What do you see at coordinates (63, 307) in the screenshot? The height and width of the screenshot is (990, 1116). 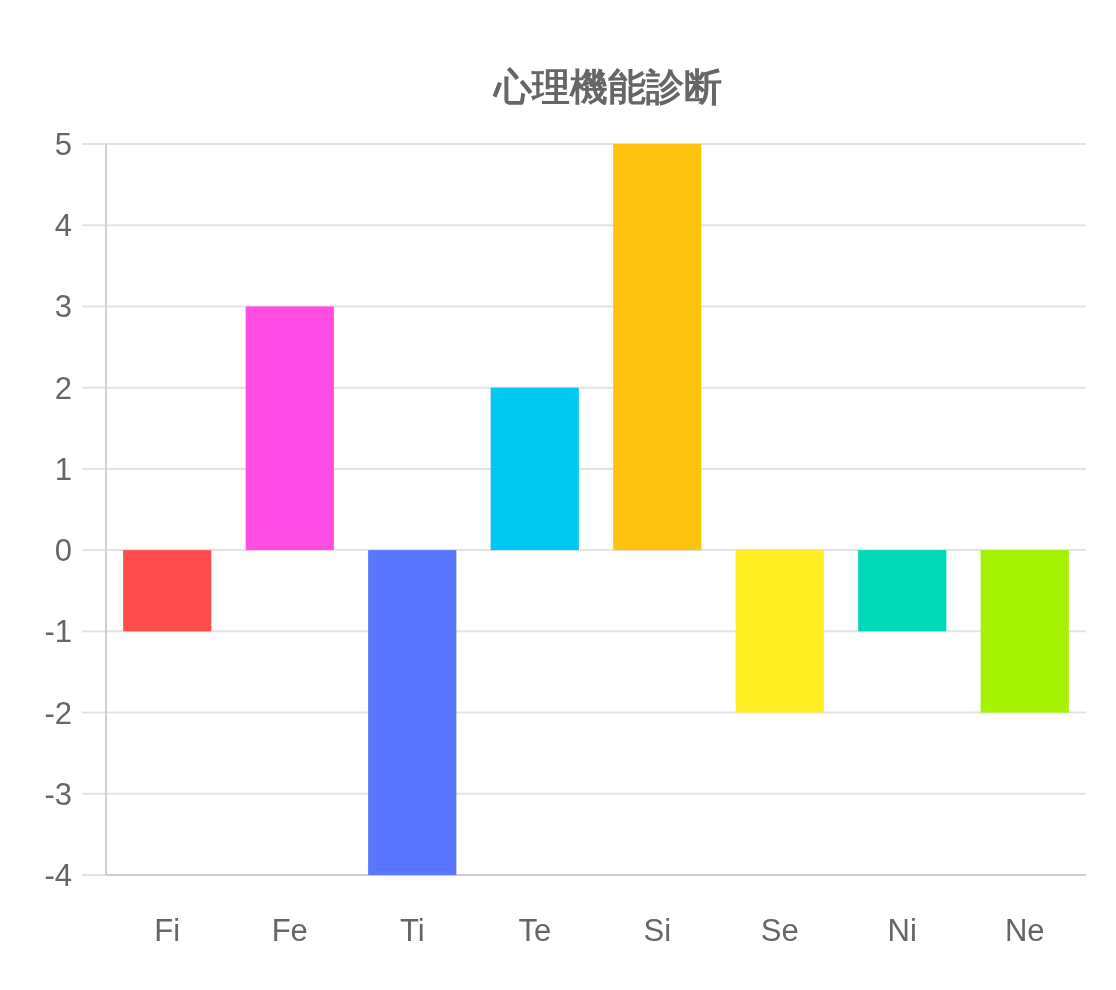 I see `y-tick-label: 3` at bounding box center [63, 307].